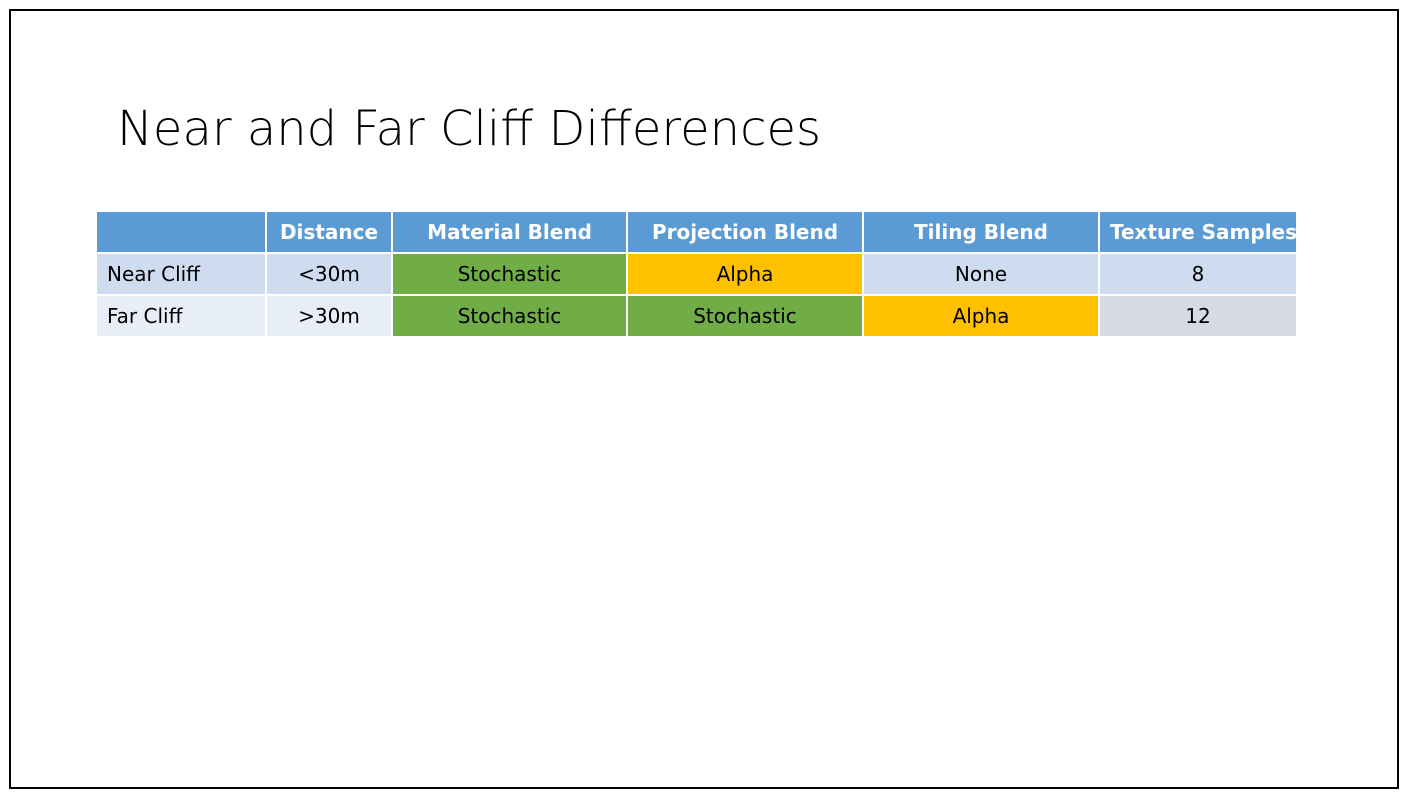  What do you see at coordinates (745, 232) in the screenshot?
I see `header-cell-projection-blend: Projection Blend` at bounding box center [745, 232].